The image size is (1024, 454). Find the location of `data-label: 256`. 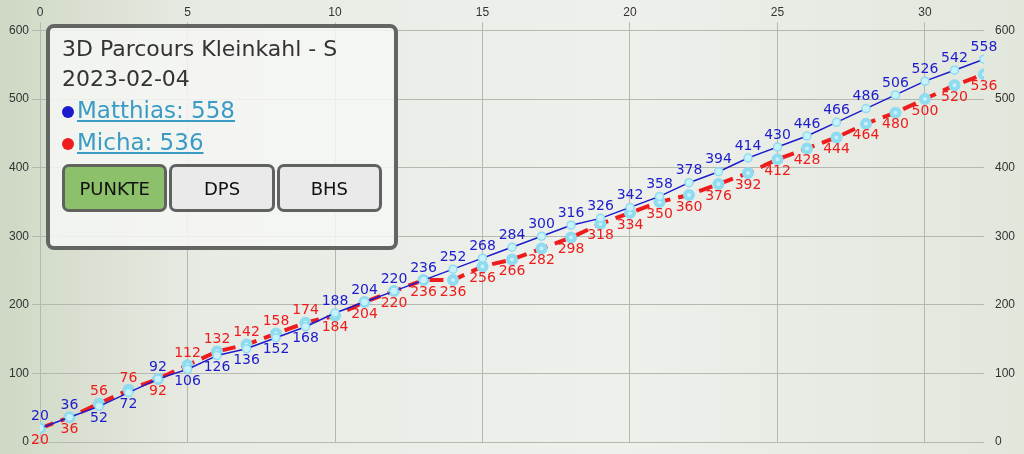

data-label: 256 is located at coordinates (482, 277).